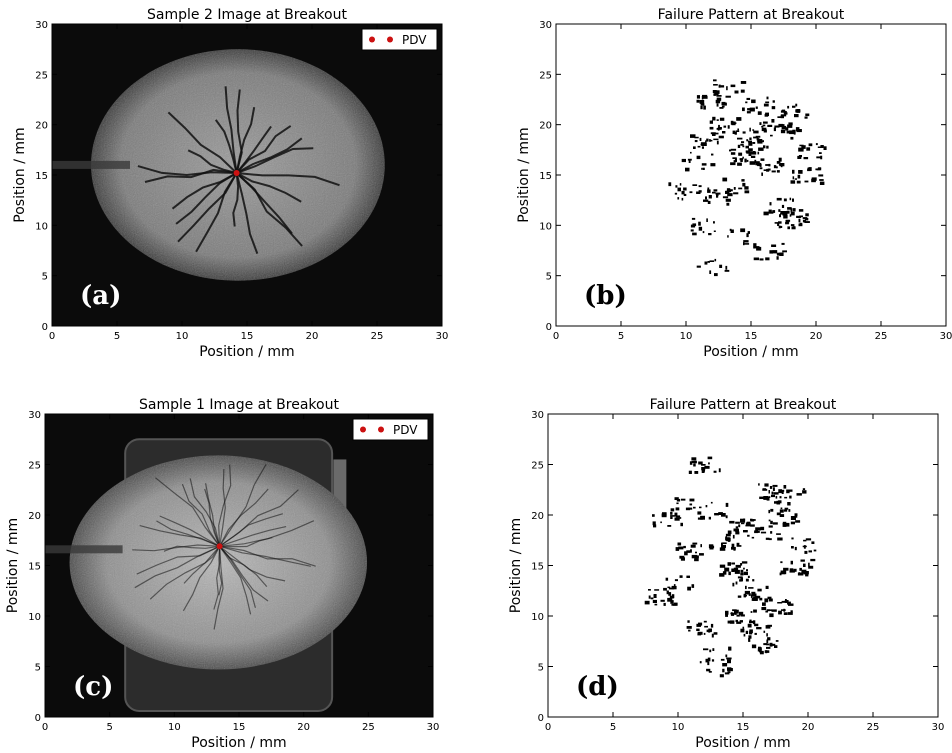 This screenshot has width=952, height=753. I want to click on failure-points, so click(747, 178).